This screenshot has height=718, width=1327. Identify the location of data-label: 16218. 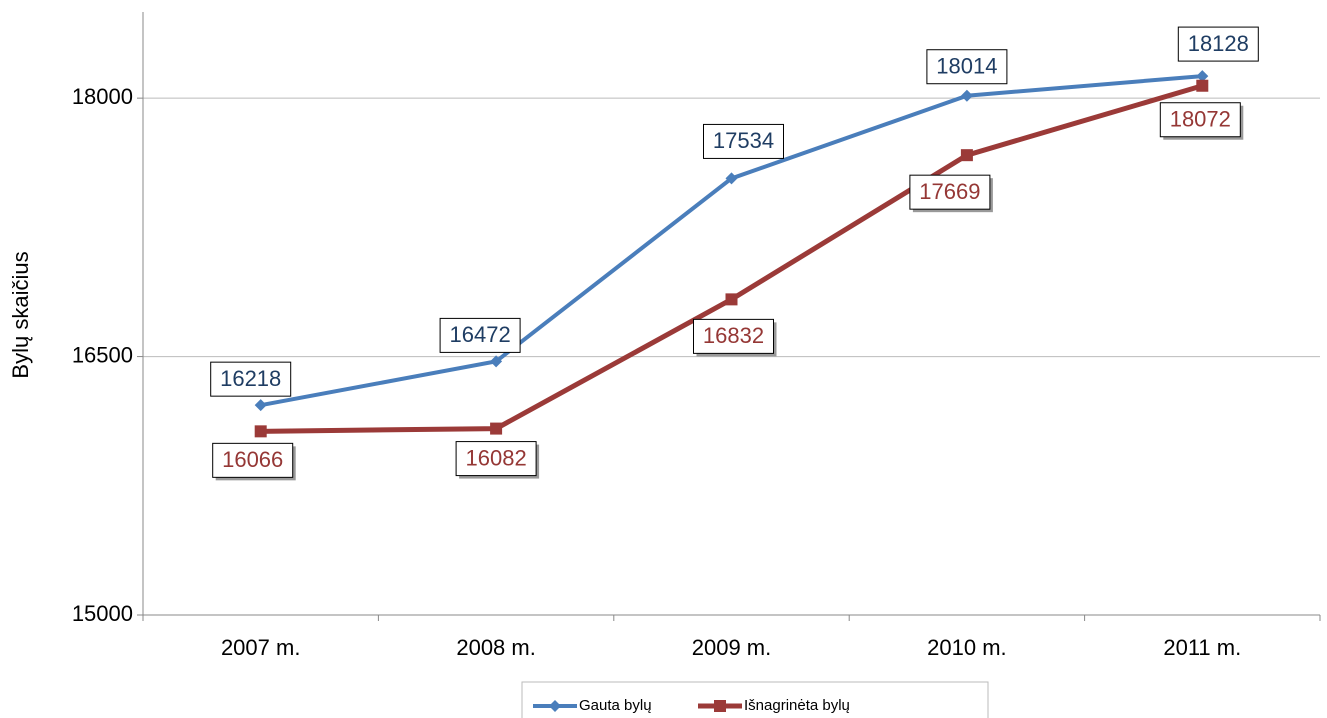
(250, 378).